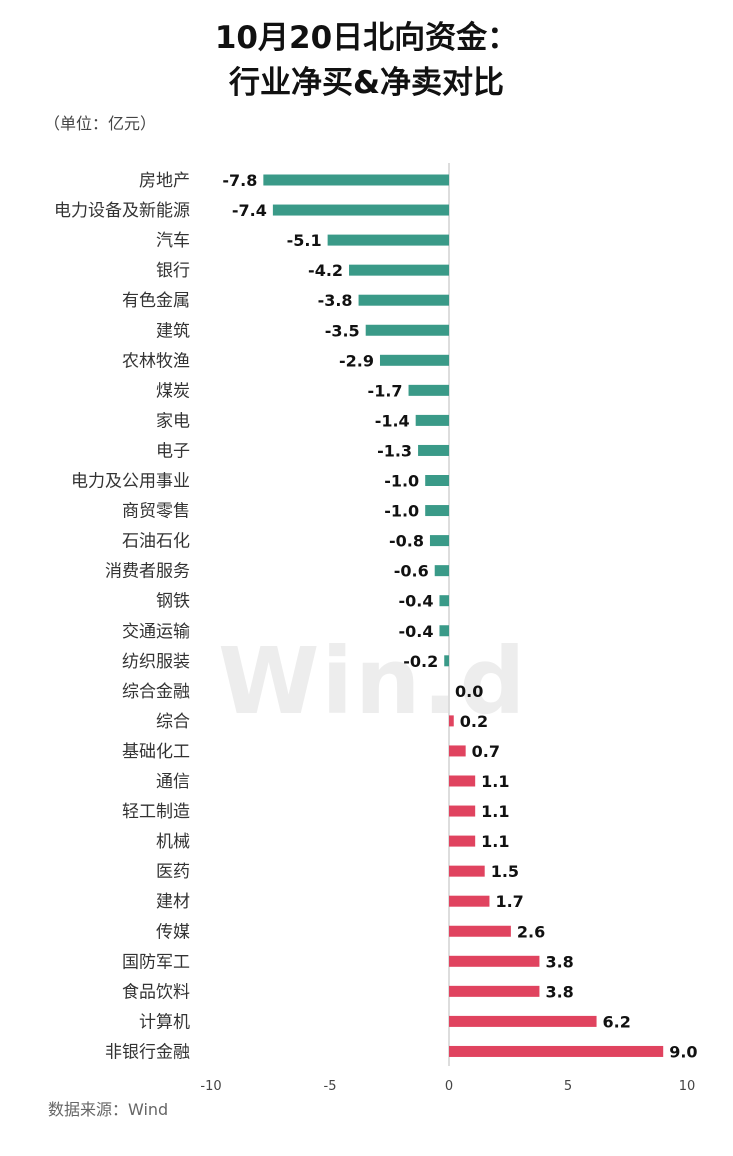 The height and width of the screenshot is (1156, 733). Describe the element at coordinates (173, 872) in the screenshot. I see `category-label: 医药` at that location.